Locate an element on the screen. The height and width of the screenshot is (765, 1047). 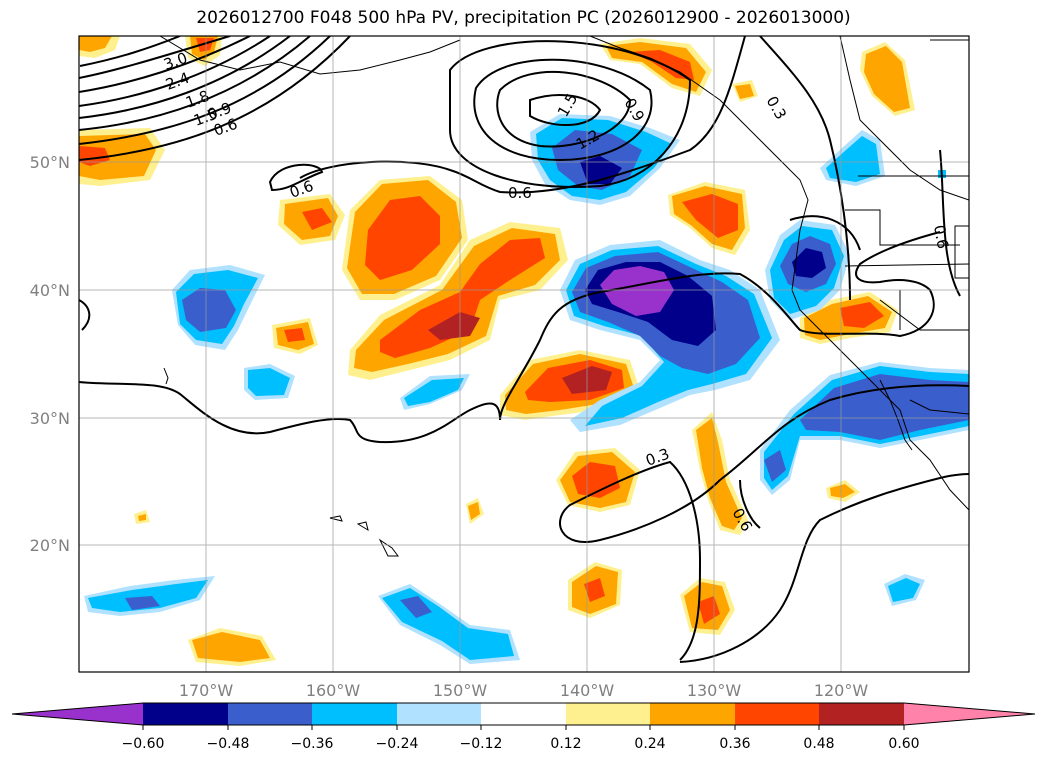
colorbar-tick: 0.48 is located at coordinates (818, 744).